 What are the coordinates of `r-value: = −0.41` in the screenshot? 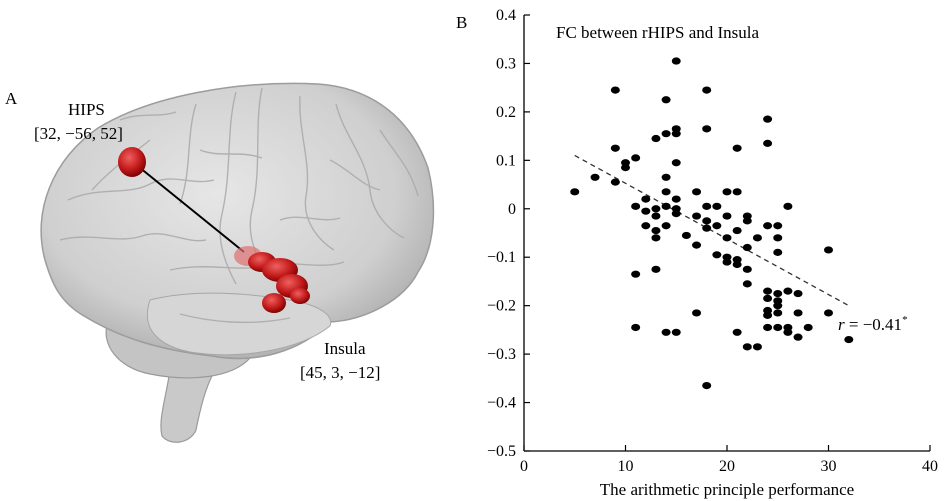 It's located at (873, 324).